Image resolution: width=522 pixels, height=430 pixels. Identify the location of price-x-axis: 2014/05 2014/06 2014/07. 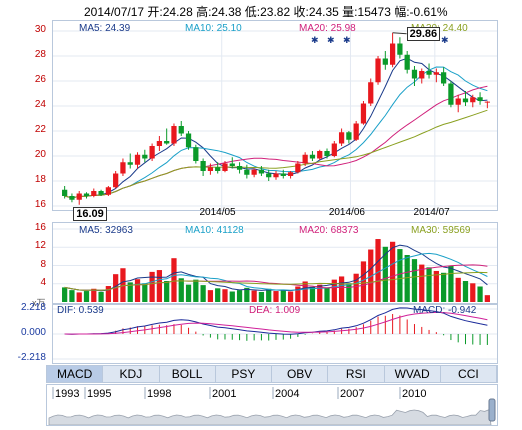
(275, 214).